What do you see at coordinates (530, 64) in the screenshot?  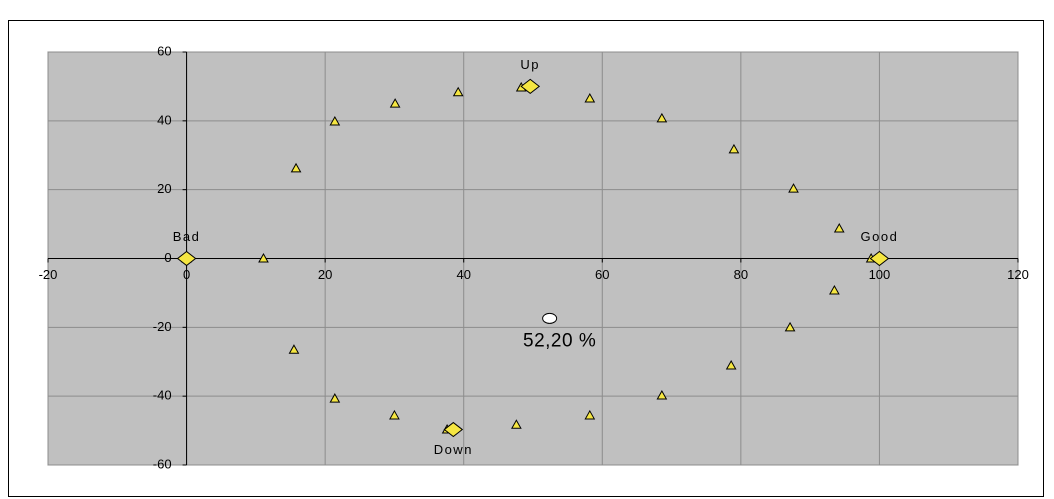 I see `point-label: Up` at bounding box center [530, 64].